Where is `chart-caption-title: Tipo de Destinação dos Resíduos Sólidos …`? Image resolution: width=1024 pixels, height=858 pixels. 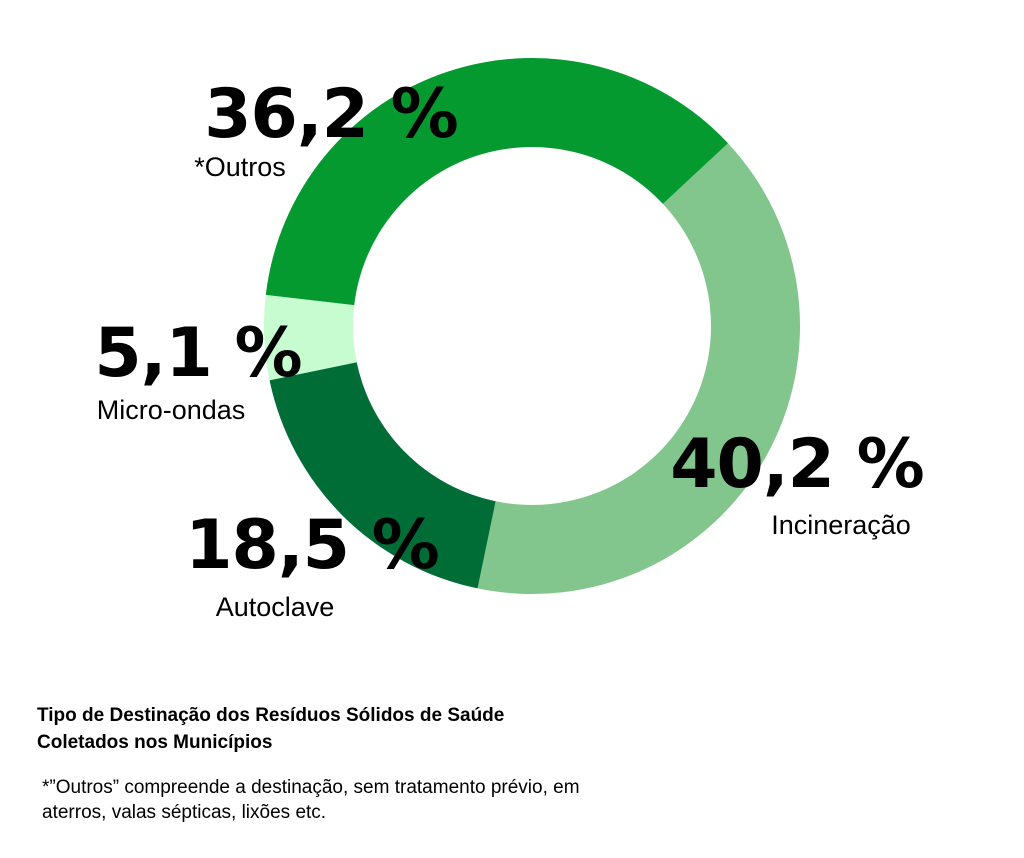
chart-caption-title: Tipo de Destinação dos Resíduos Sólidos … is located at coordinates (271, 729).